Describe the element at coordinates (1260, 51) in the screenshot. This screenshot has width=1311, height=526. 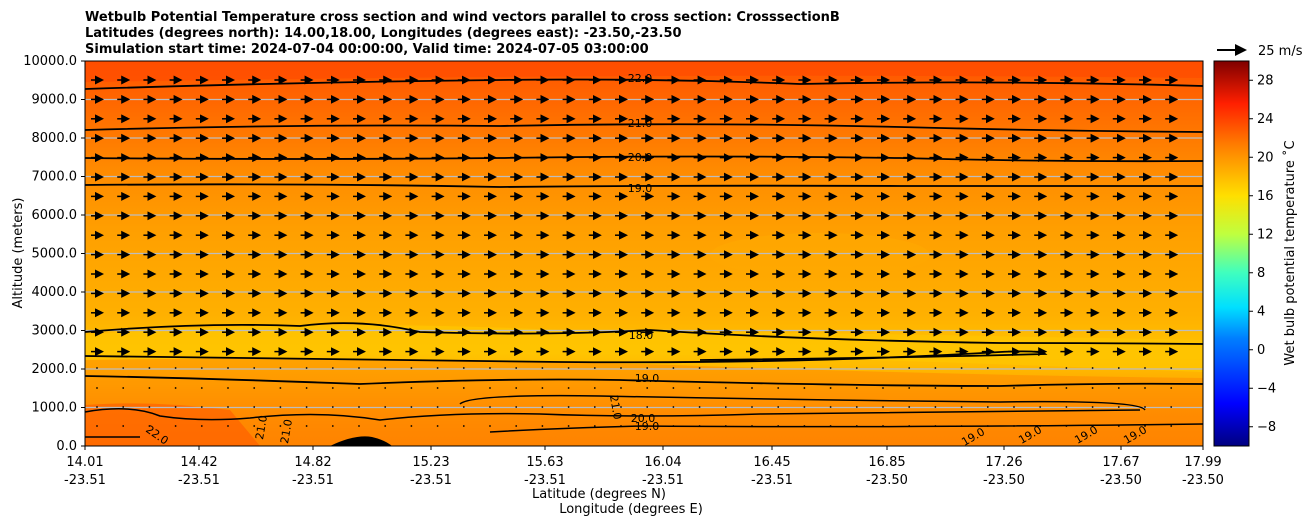
I see `quiver-key: 25 m/s` at that location.